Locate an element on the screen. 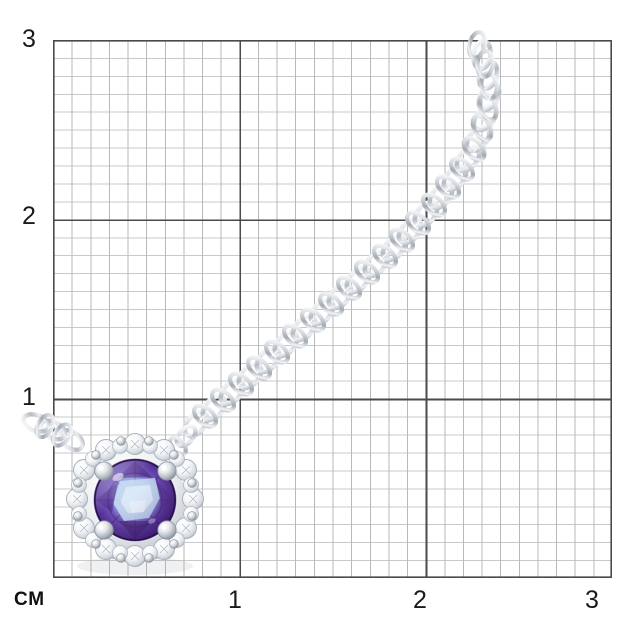 The width and height of the screenshot is (640, 640). y-axis-tick-2: 2 is located at coordinates (29, 216).